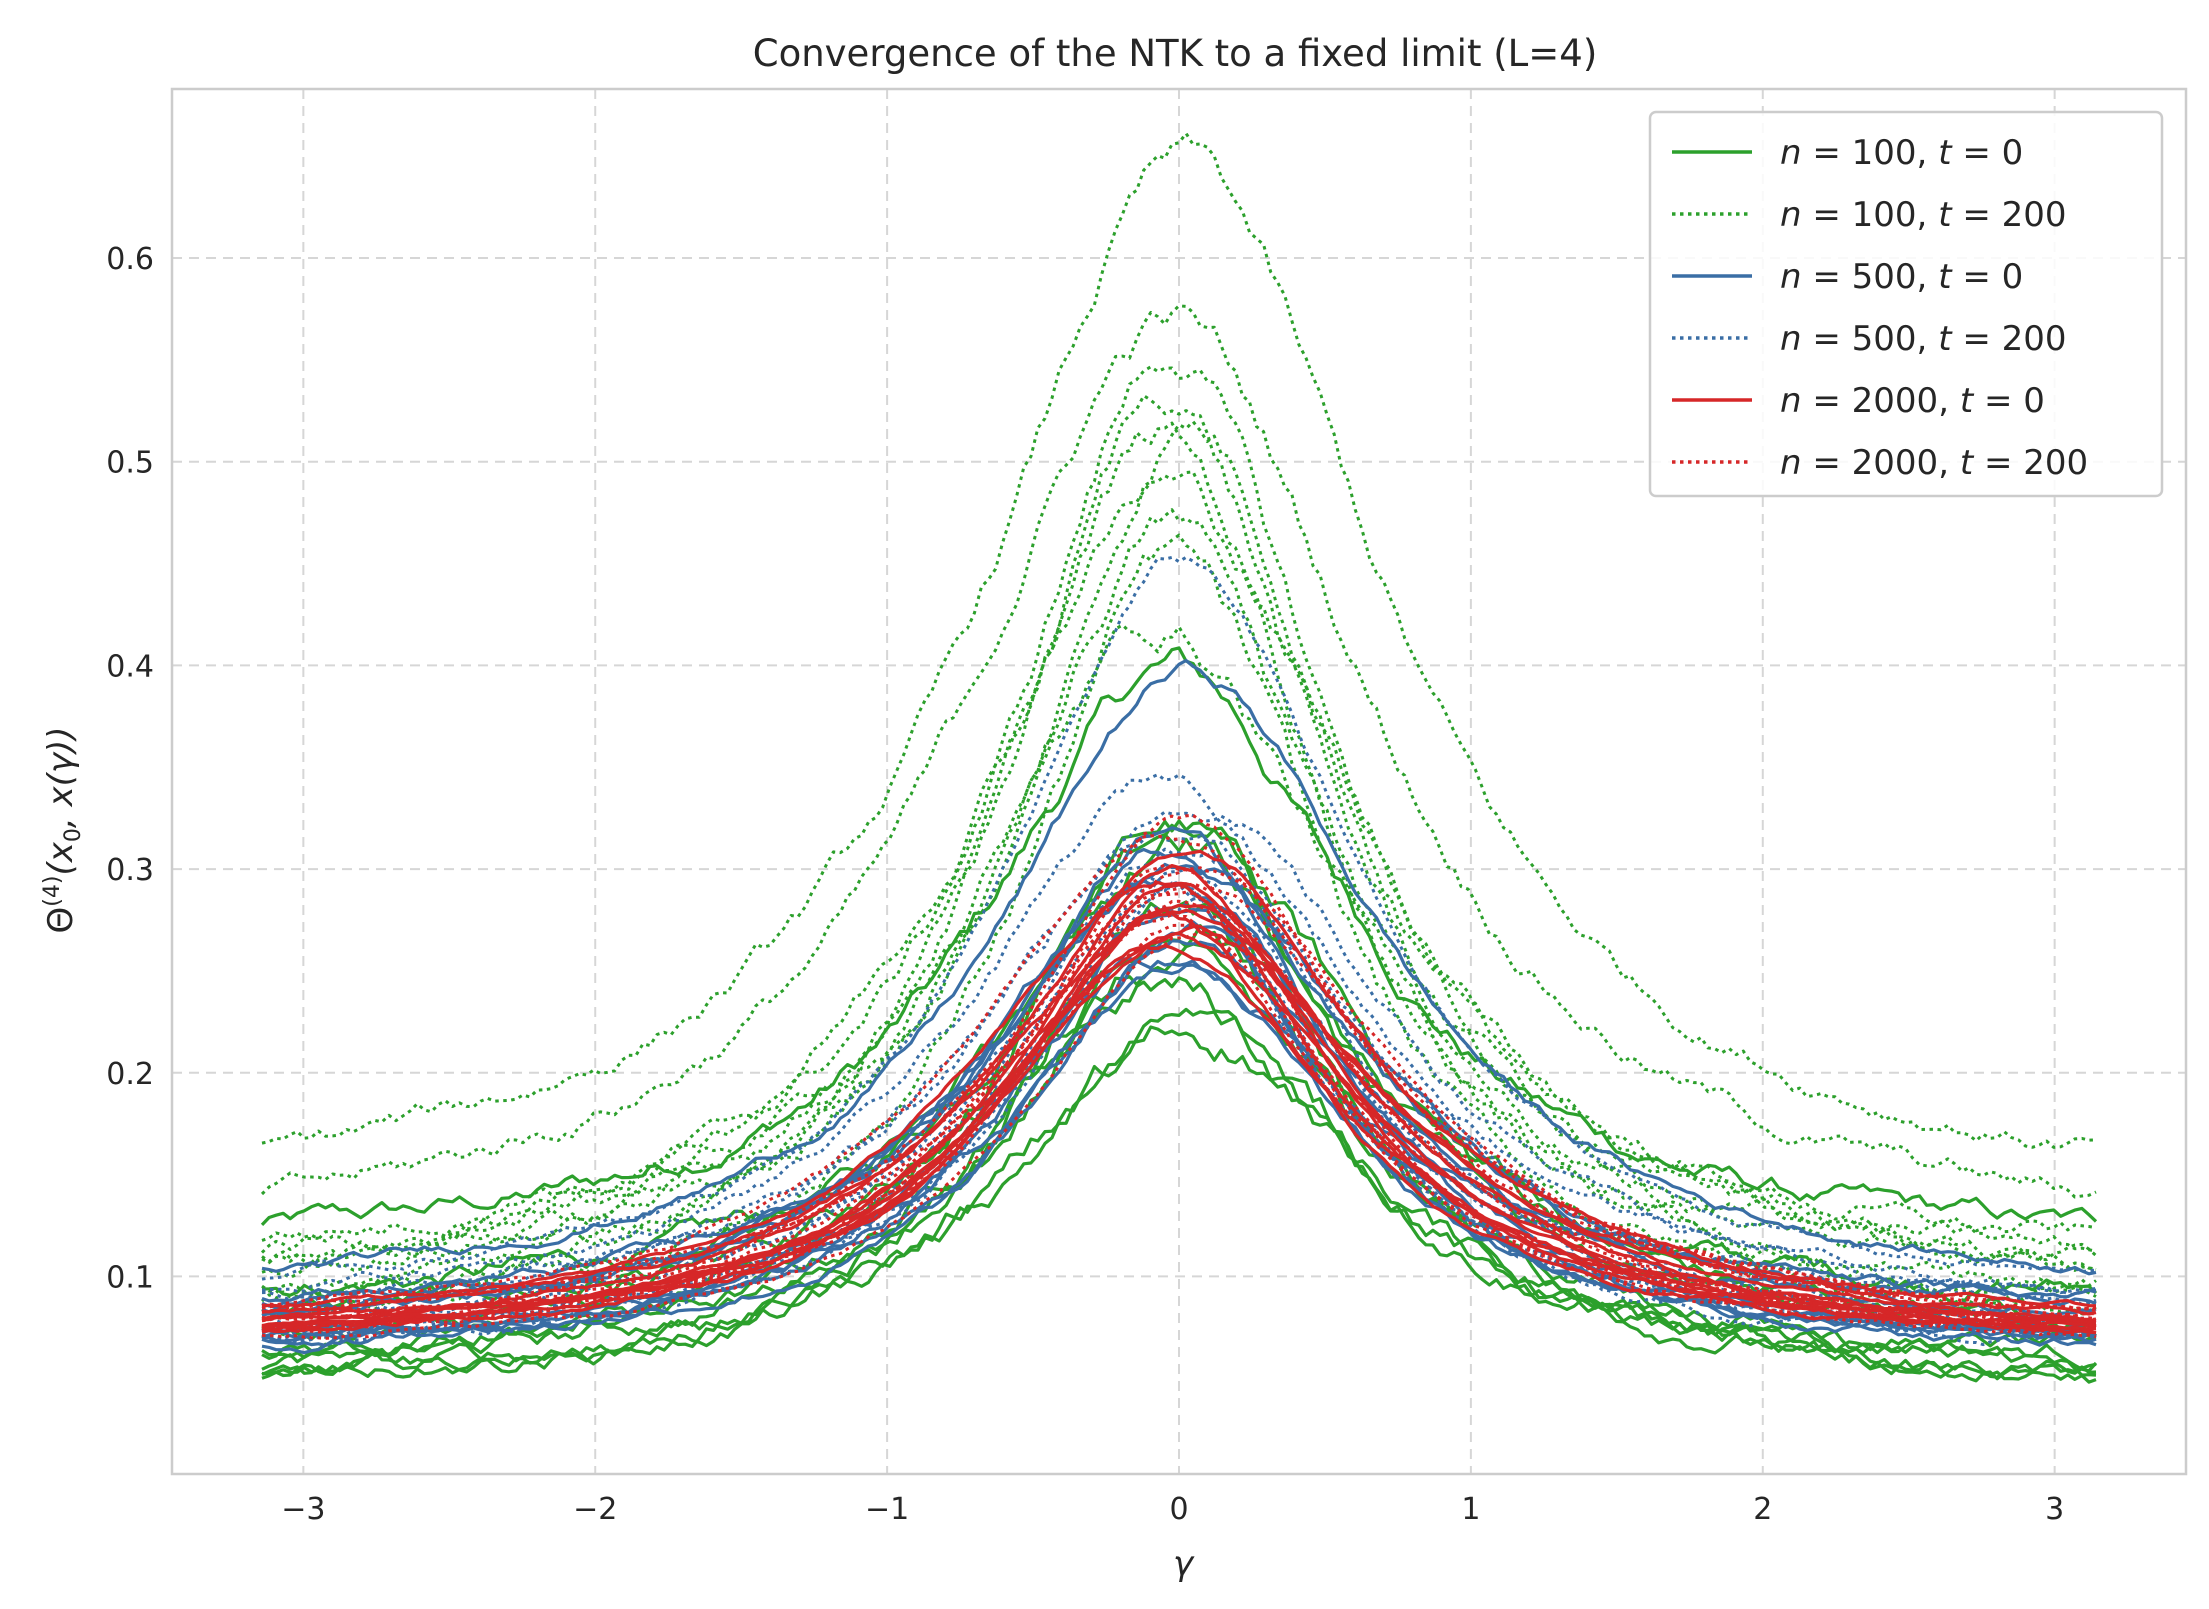 Image resolution: width=2209 pixels, height=1609 pixels. I want to click on y-label-close: , x(γ)), so click(61, 778).